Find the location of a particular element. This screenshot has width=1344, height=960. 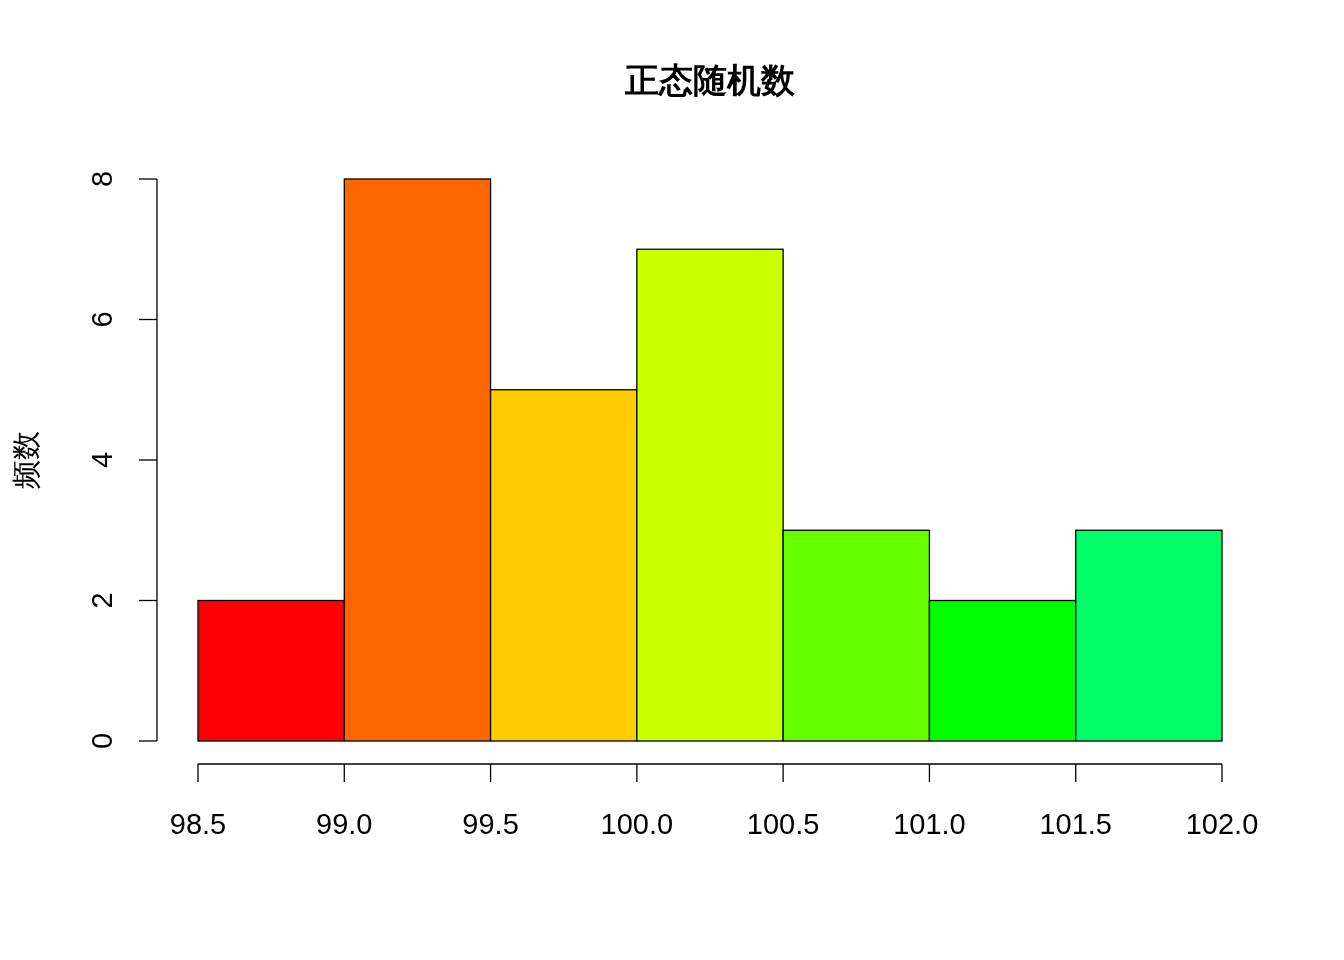

x-tick-label: 101.5 is located at coordinates (1075, 824).